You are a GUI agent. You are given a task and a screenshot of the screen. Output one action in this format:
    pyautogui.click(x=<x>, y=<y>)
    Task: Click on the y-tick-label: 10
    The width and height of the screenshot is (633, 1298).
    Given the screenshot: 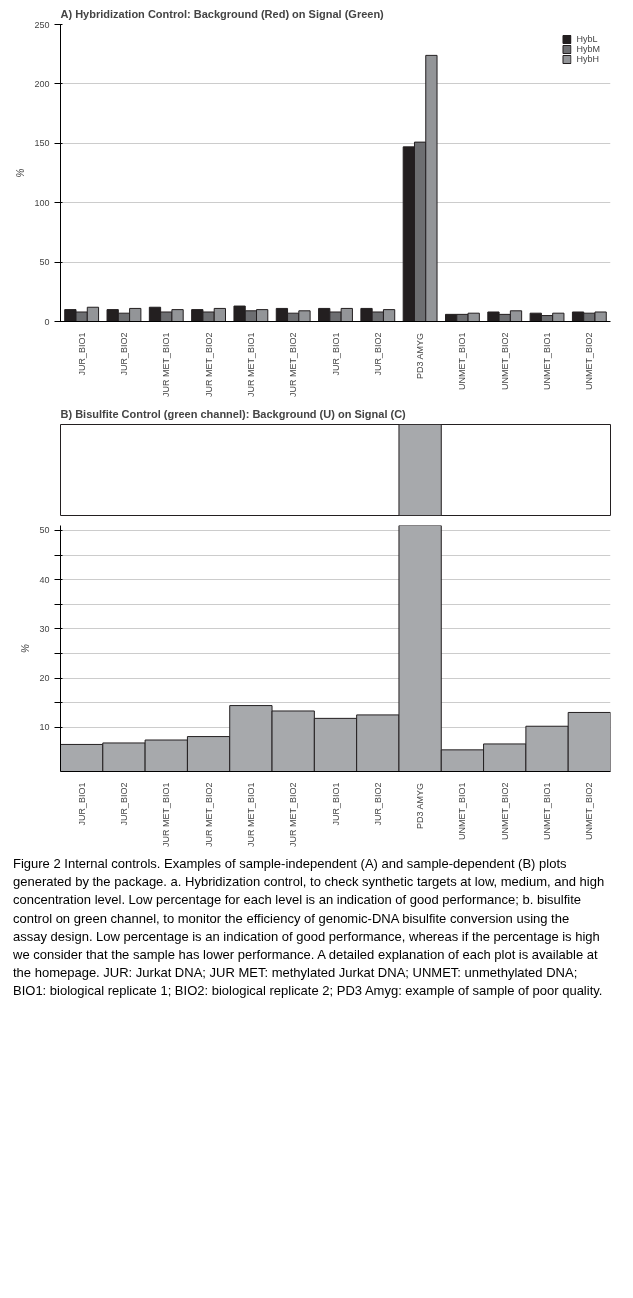 What is the action you would take?
    pyautogui.click(x=44, y=727)
    